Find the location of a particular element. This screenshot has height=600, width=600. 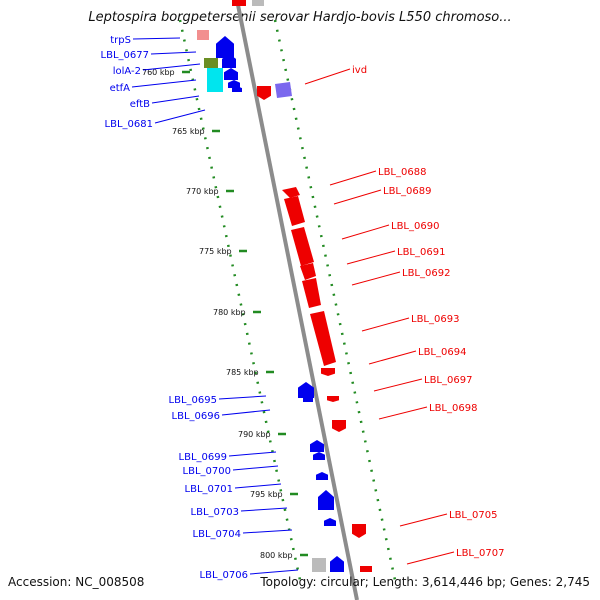

gene-label-left: LBL_0699 is located at coordinates (203, 457).